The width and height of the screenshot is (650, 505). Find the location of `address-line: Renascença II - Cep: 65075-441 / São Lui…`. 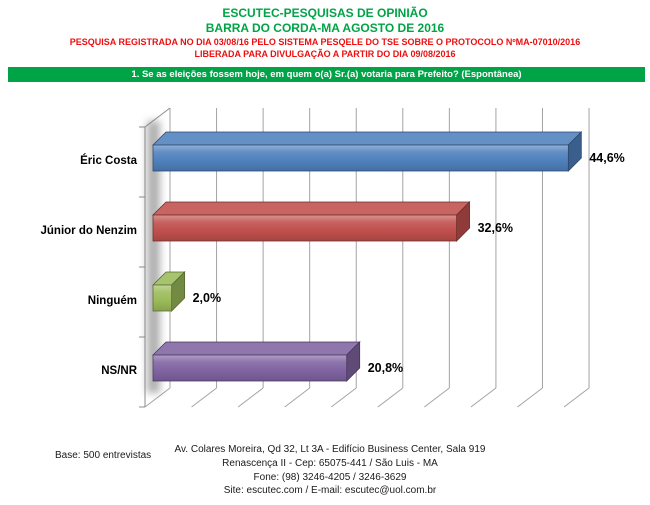

address-line: Renascença II - Cep: 65075-441 / São Lui… is located at coordinates (330, 463).